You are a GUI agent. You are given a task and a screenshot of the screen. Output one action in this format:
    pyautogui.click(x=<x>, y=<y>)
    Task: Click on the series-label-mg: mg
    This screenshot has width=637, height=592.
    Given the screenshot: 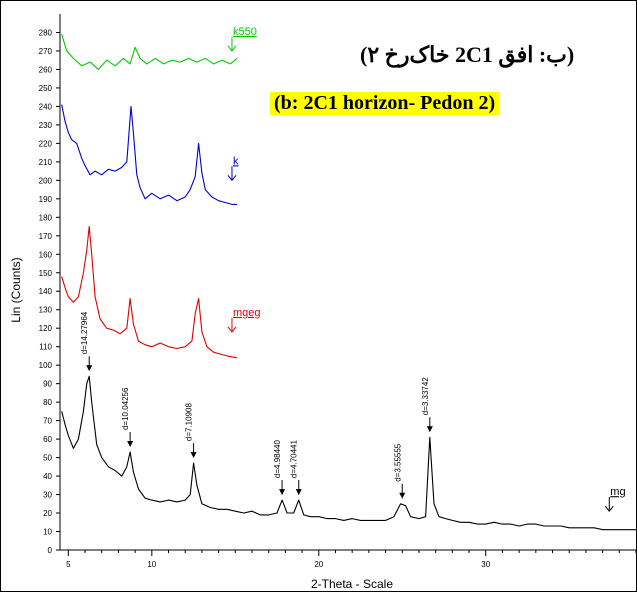 What is the action you would take?
    pyautogui.click(x=617, y=492)
    